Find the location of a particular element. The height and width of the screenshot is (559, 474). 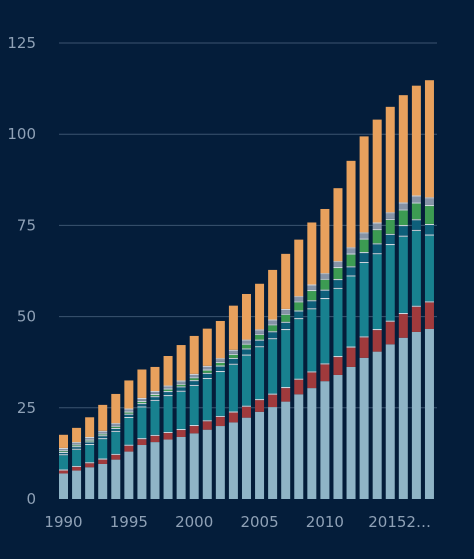

x-tick-label: 1990 is located at coordinates (63, 522).